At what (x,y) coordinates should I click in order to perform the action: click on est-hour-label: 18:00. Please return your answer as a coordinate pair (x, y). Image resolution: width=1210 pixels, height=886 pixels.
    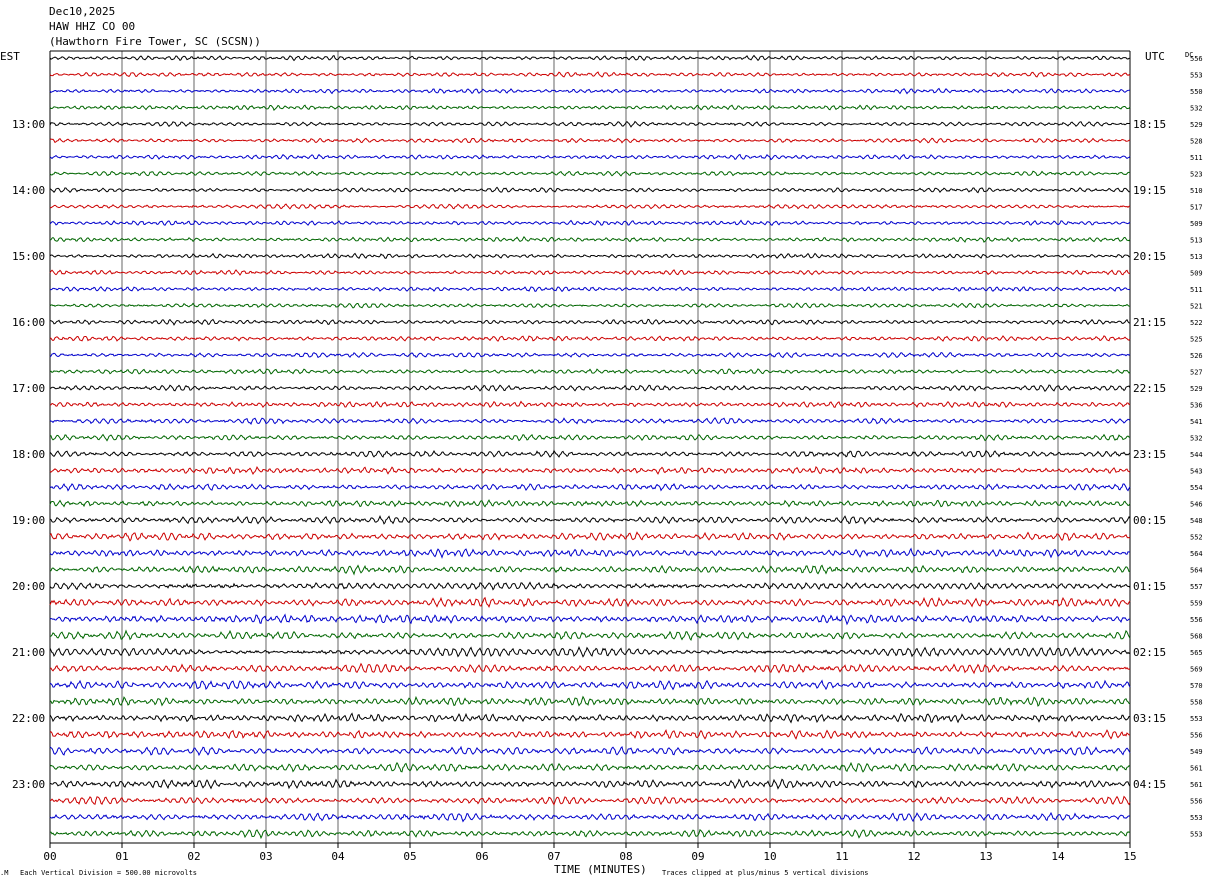
    Looking at the image, I should click on (28, 454).